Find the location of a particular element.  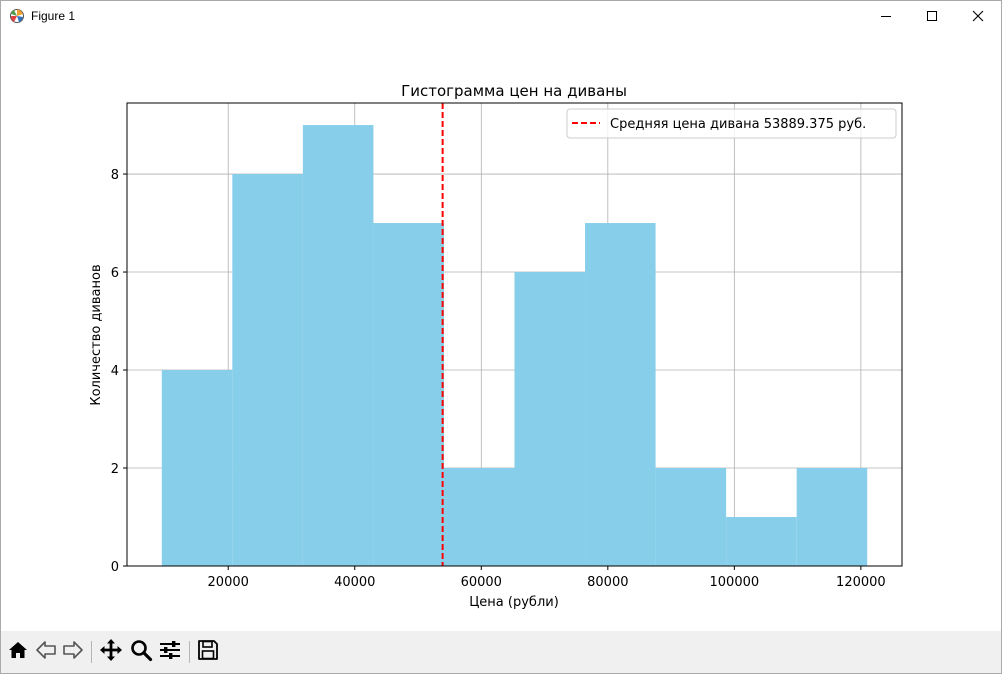

back-icon is located at coordinates (46, 652).